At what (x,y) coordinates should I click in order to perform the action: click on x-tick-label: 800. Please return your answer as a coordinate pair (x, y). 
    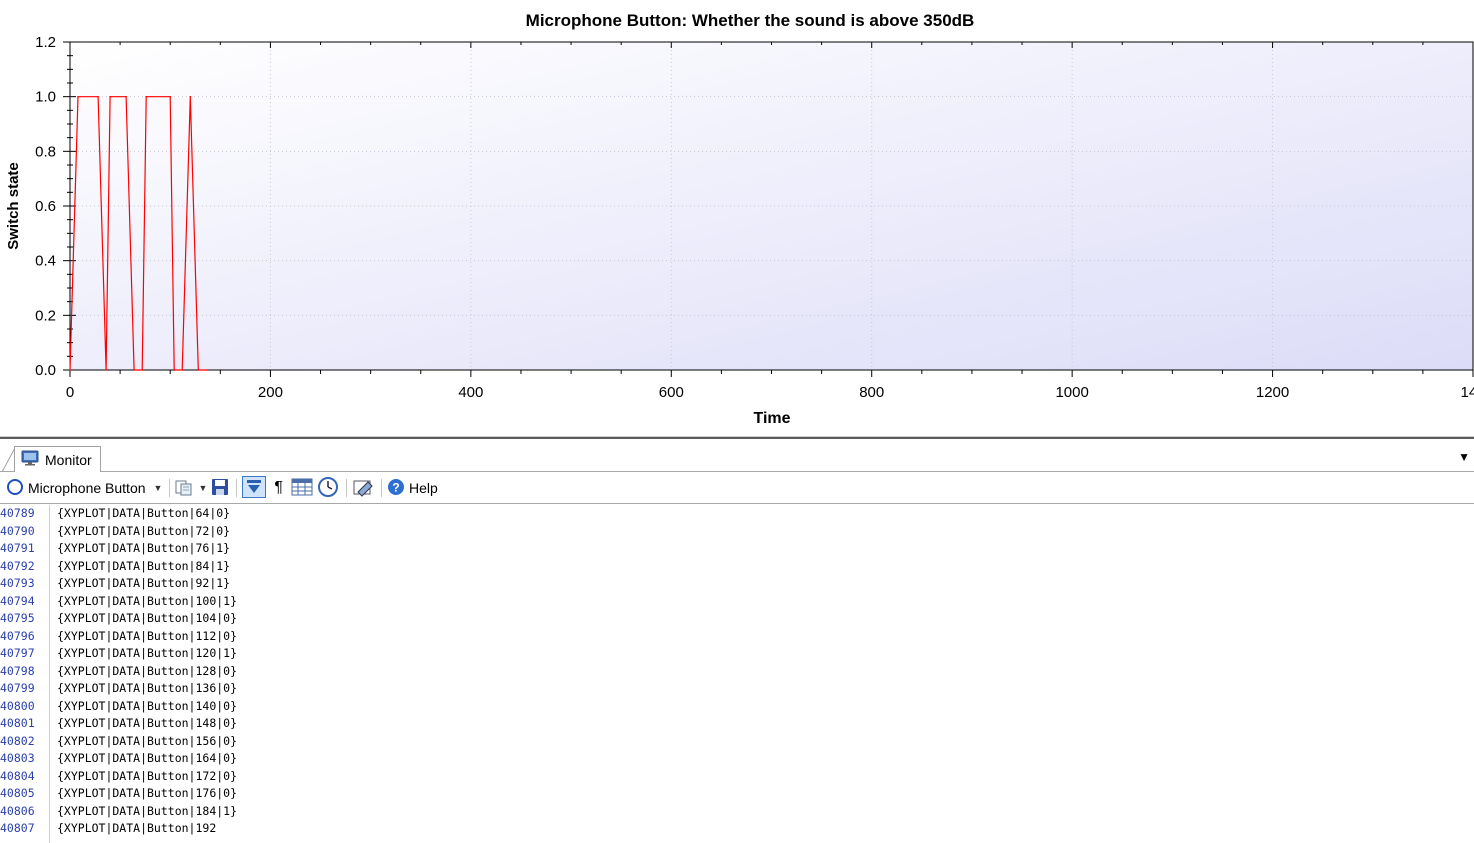
    Looking at the image, I should click on (871, 392).